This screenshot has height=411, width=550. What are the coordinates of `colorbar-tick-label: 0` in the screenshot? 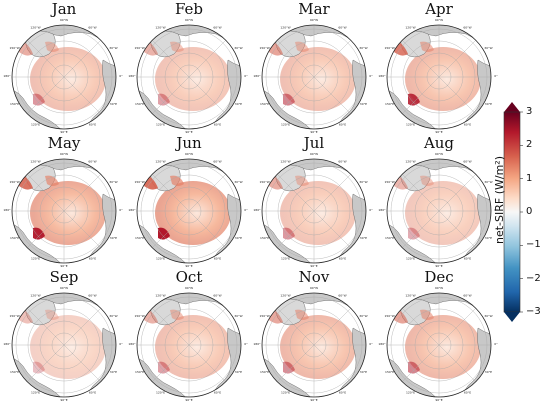 It's located at (529, 211).